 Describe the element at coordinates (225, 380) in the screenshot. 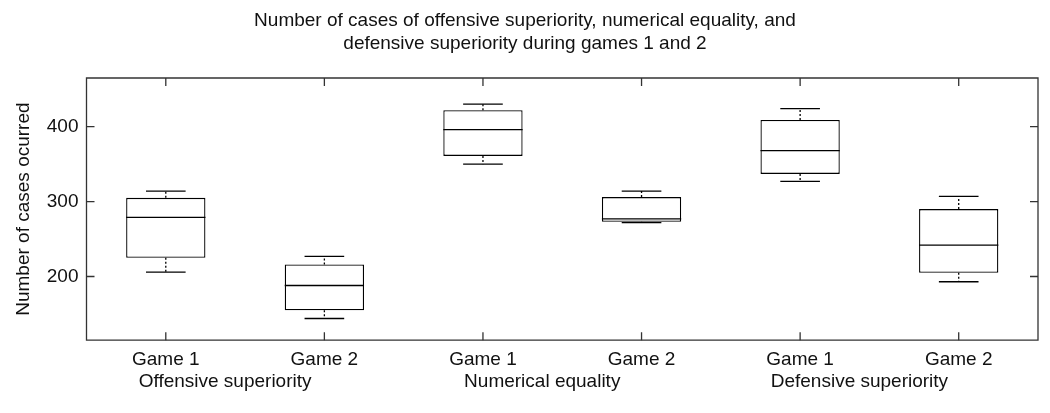

I see `text: Offensive superiority` at that location.